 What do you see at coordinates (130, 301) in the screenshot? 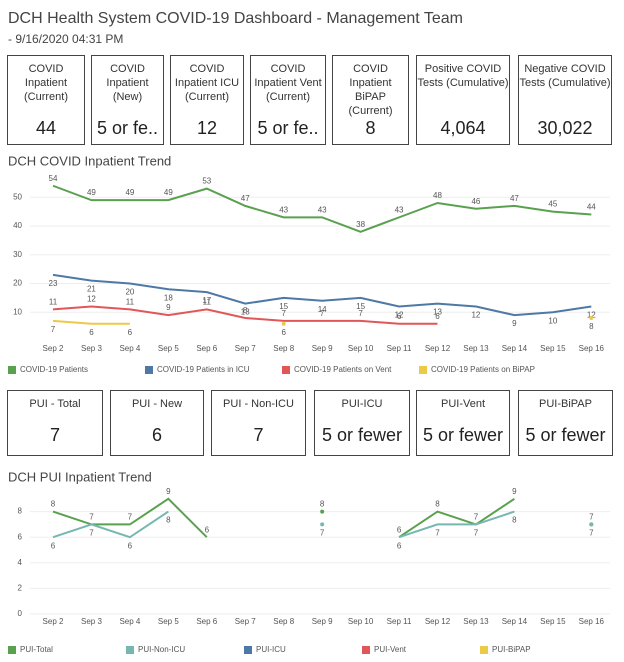
I see `data-label: 11` at bounding box center [130, 301].